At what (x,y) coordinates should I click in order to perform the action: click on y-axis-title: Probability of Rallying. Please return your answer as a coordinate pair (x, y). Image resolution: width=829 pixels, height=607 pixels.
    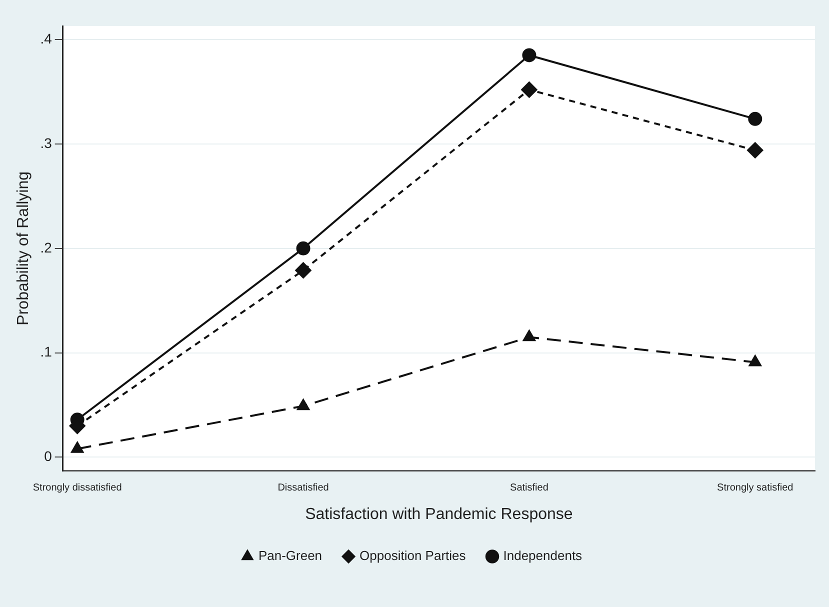
    Looking at the image, I should click on (23, 248).